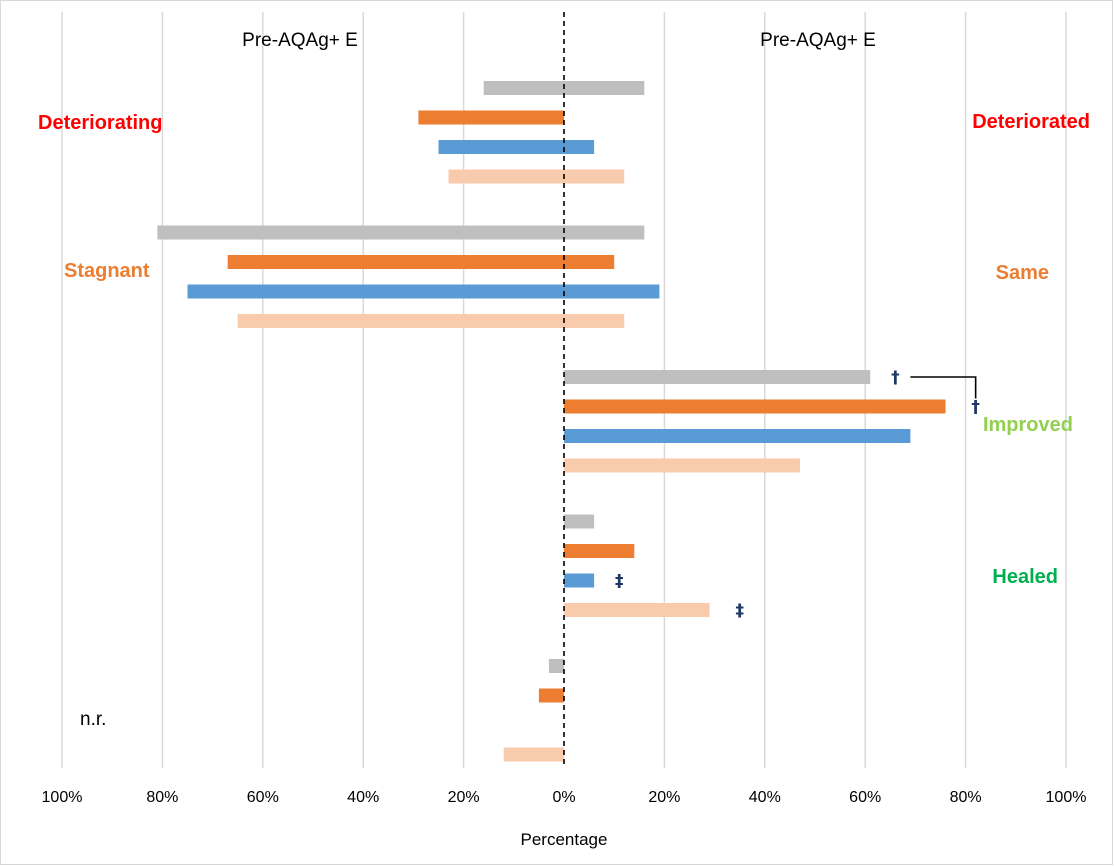  Describe the element at coordinates (818, 40) in the screenshot. I see `panel-title-right: Pre-AQAg+ E` at that location.